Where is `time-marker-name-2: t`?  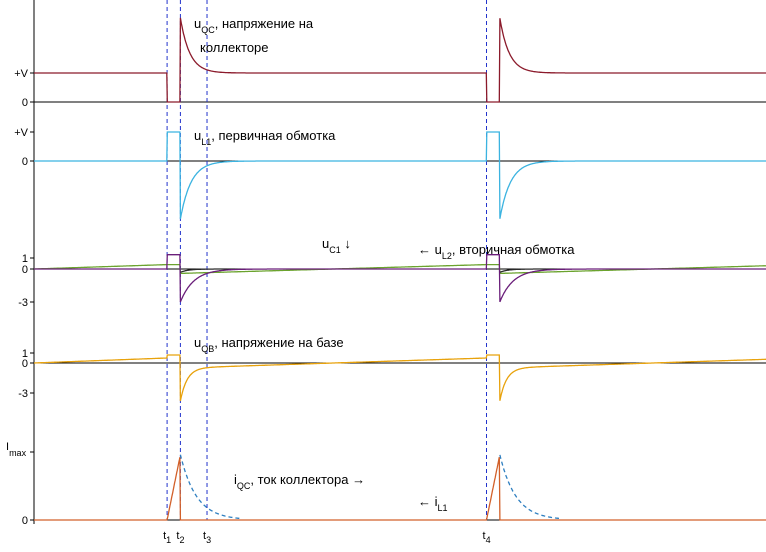
time-marker-name-2: t is located at coordinates (204, 536).